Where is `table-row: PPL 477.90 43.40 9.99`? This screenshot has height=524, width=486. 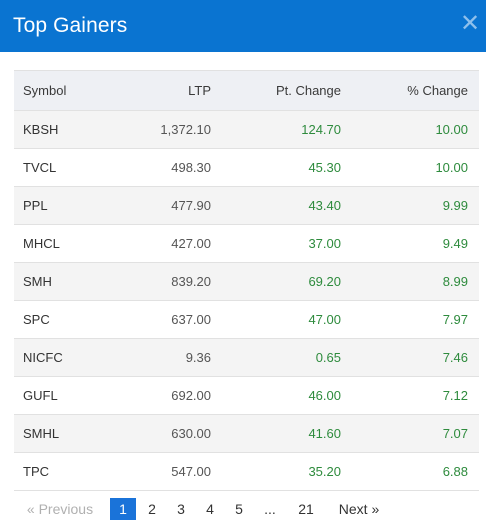 table-row: PPL 477.90 43.40 9.99 is located at coordinates (246, 205).